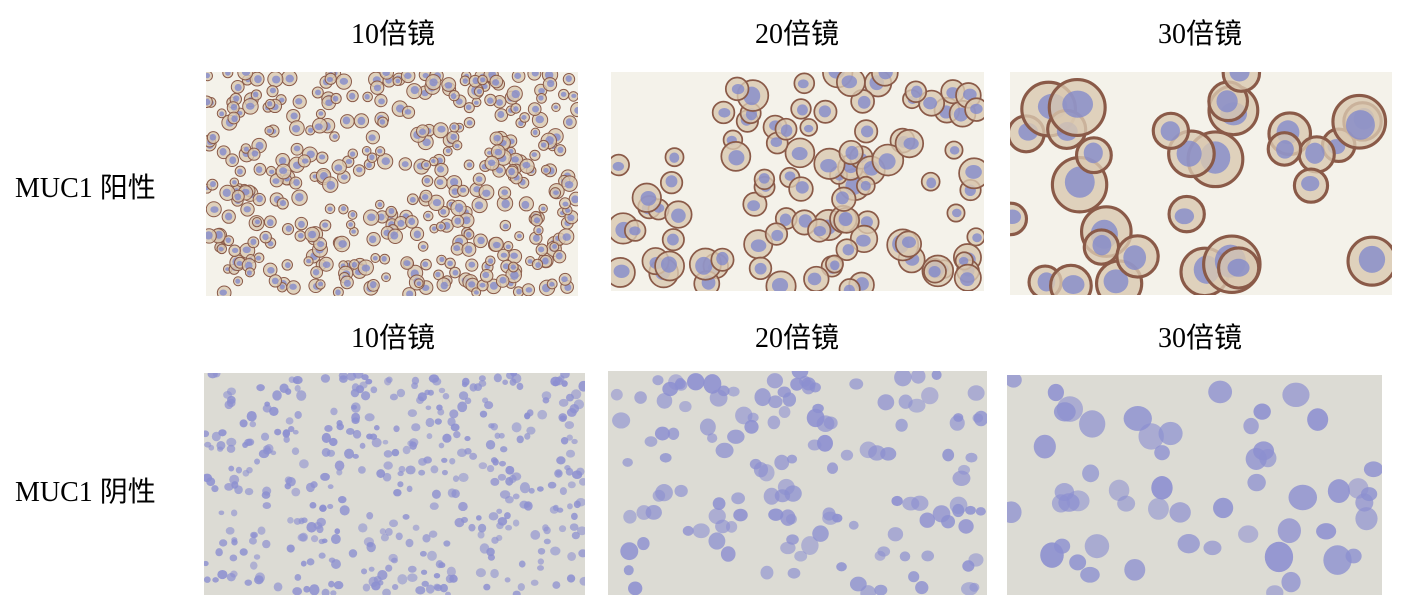 The image size is (1407, 614). I want to click on micrograph-negative-20x, so click(797, 483).